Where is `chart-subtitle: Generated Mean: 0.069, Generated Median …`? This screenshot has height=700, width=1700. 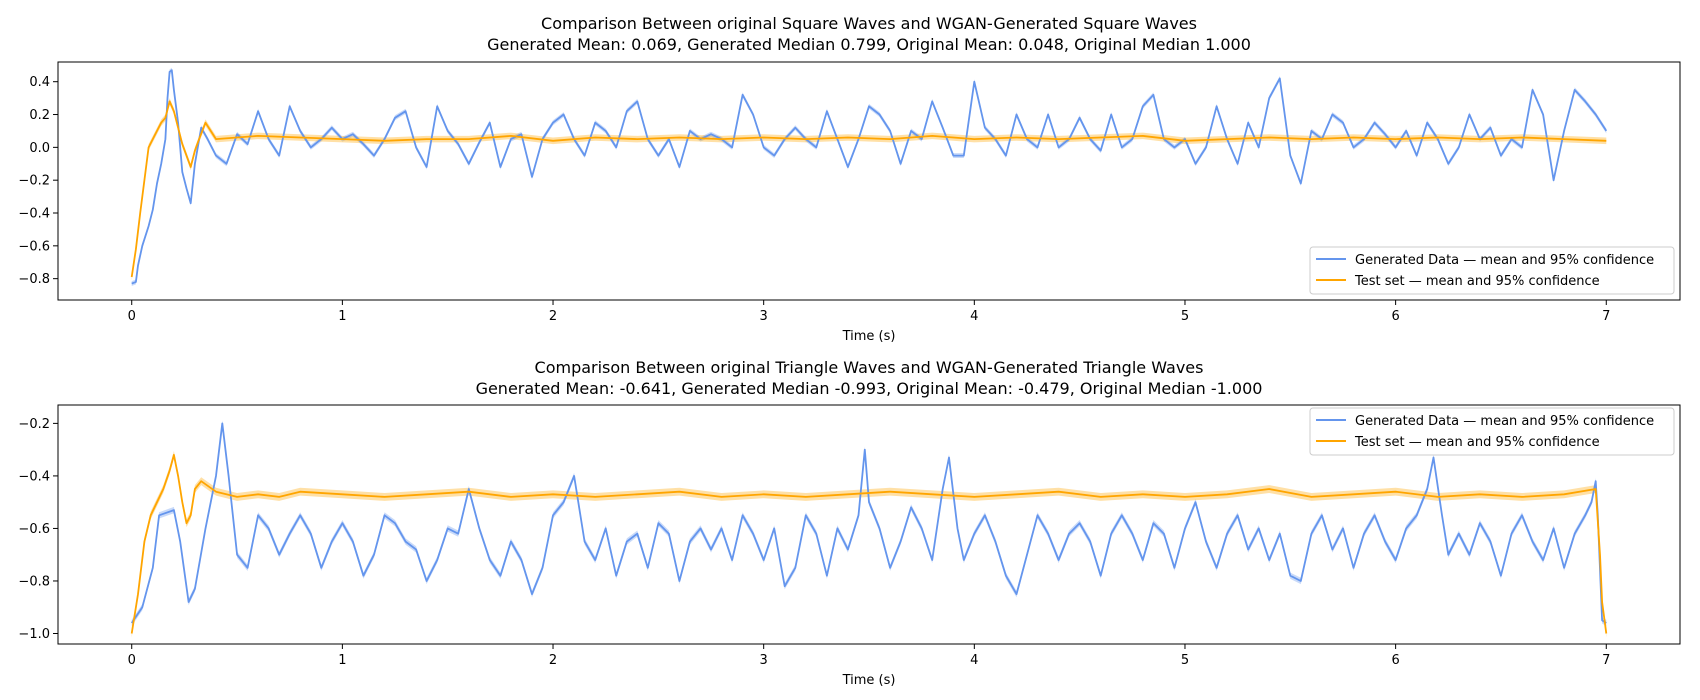 chart-subtitle: Generated Mean: 0.069, Generated Median … is located at coordinates (869, 44).